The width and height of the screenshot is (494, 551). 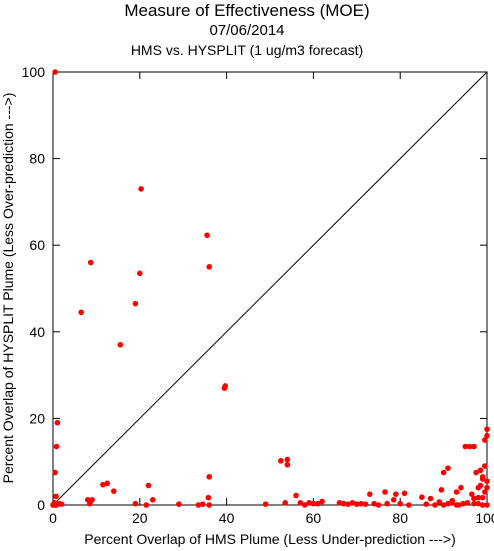 I want to click on y-tick-label: 100, so click(x=34, y=72).